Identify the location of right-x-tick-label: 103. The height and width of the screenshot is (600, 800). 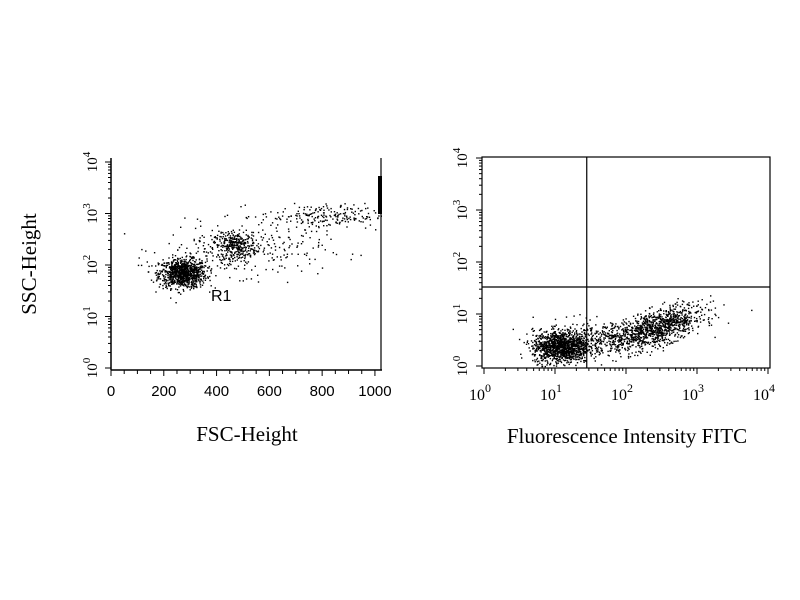
(693, 392).